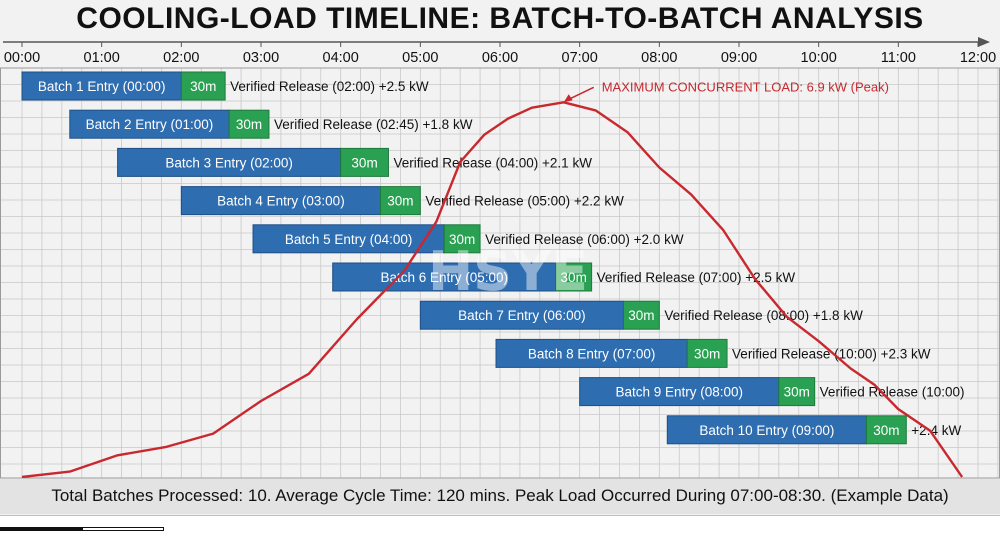 This screenshot has width=1000, height=545. I want to click on batch-release-label: Verified Release (07:00) +2.5 kW, so click(696, 277).